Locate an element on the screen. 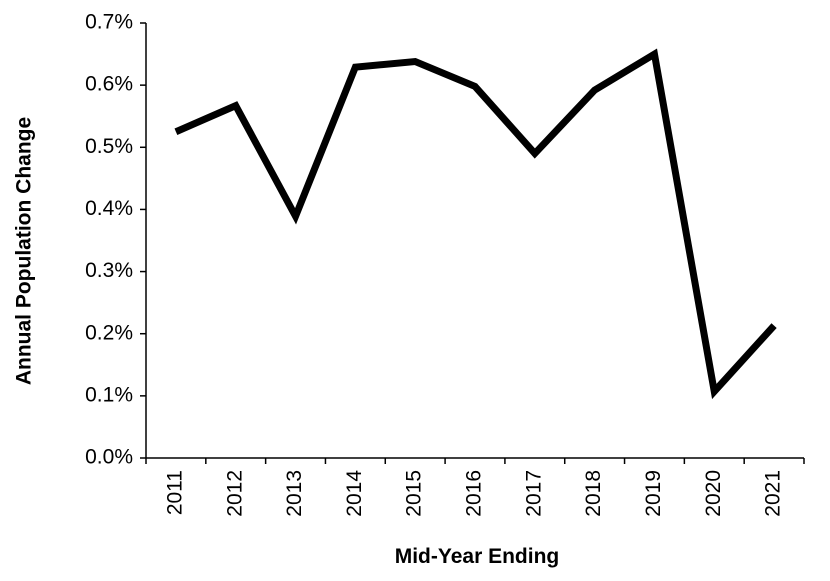 This screenshot has height=581, width=830. y-axis-ticks: 0.0% 0.1% 0.2% 0.3% 0.4% 0.5% 0.6% 0.7% is located at coordinates (115, 240).